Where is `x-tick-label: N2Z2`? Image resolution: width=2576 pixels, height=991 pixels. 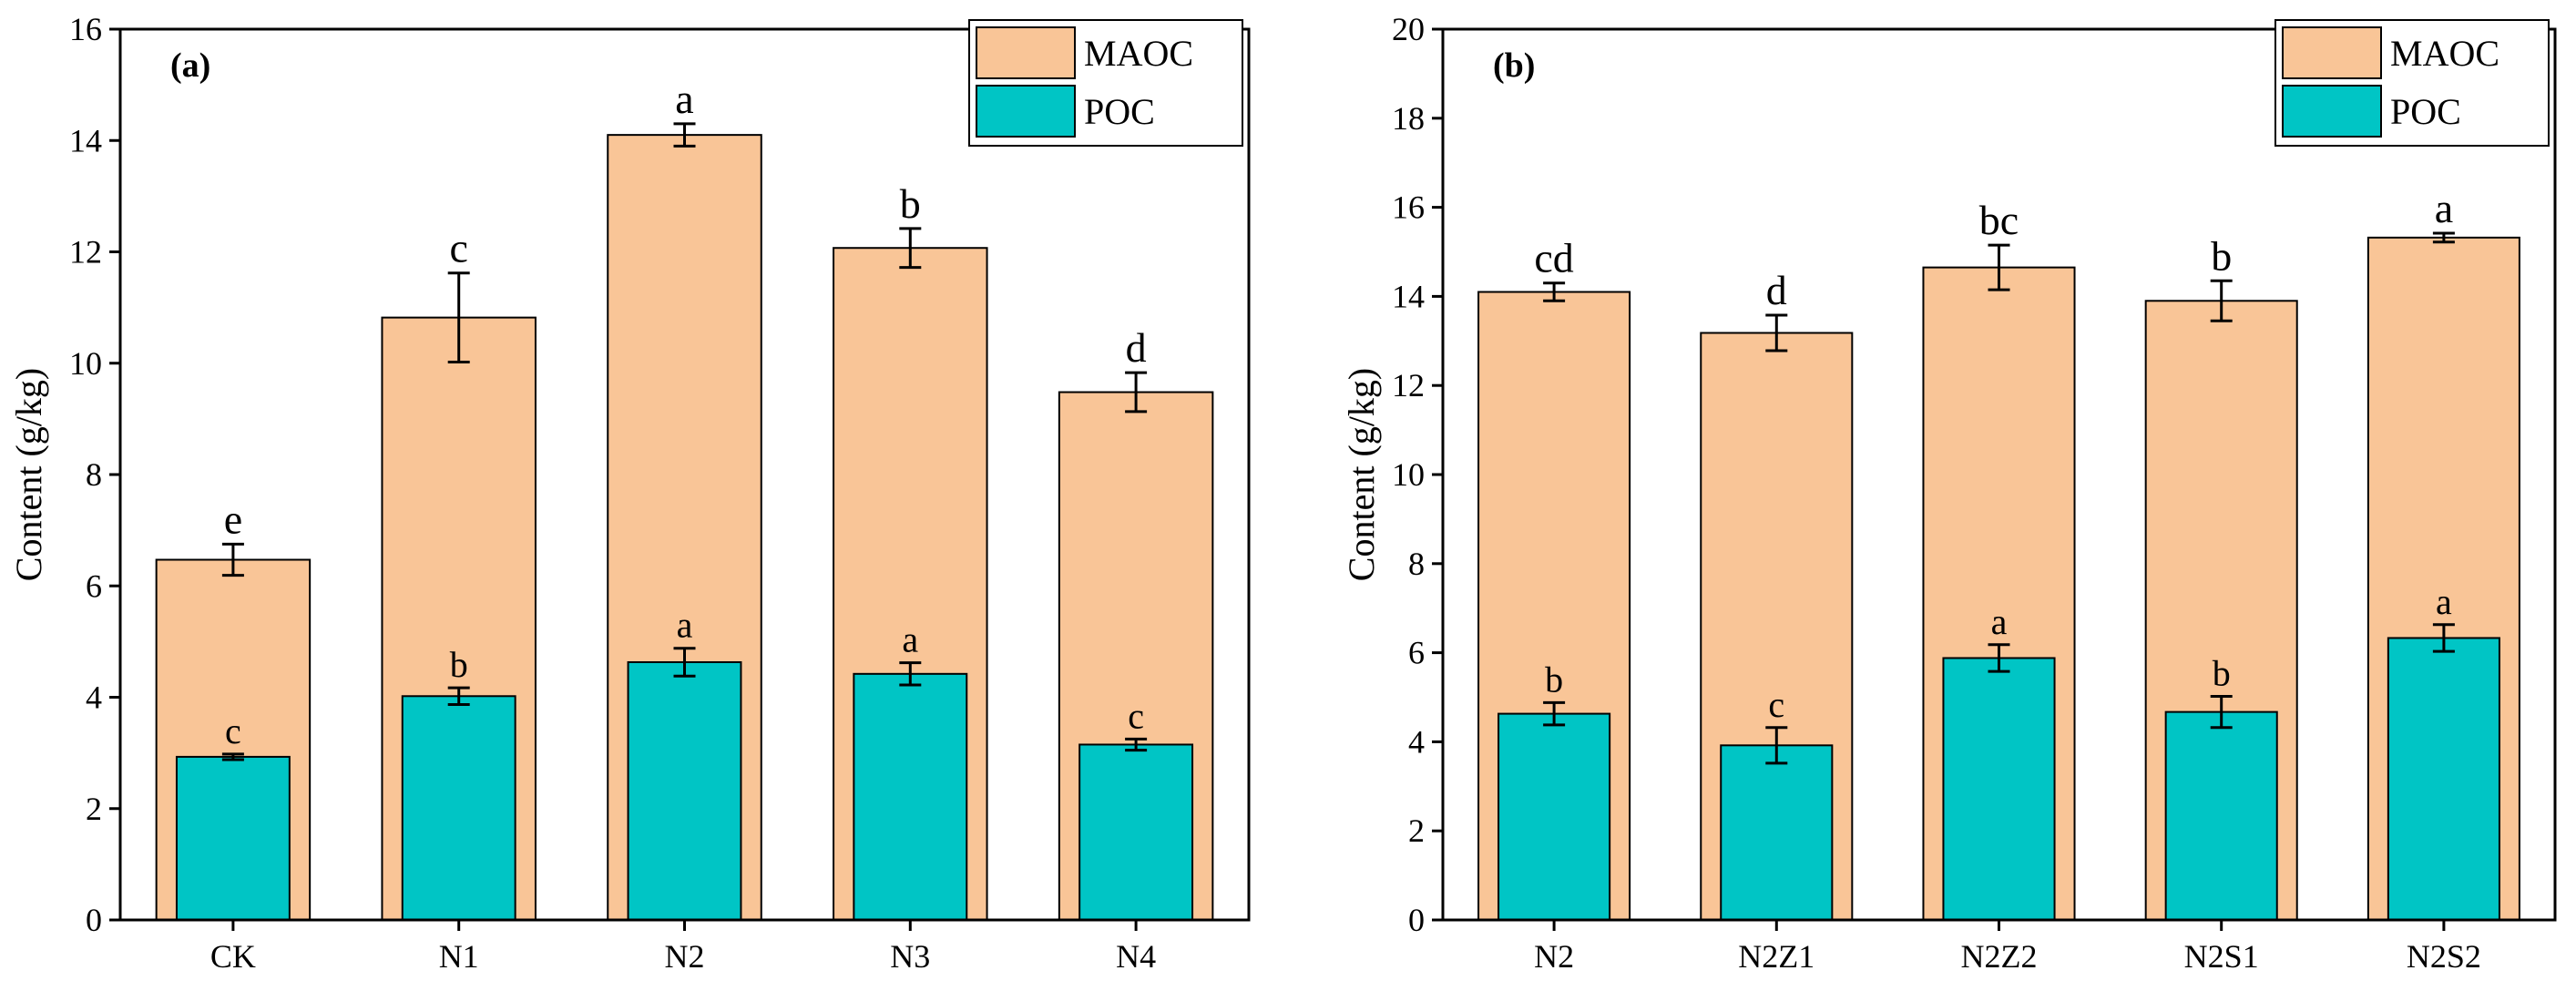
x-tick-label: N2Z2 is located at coordinates (1999, 956).